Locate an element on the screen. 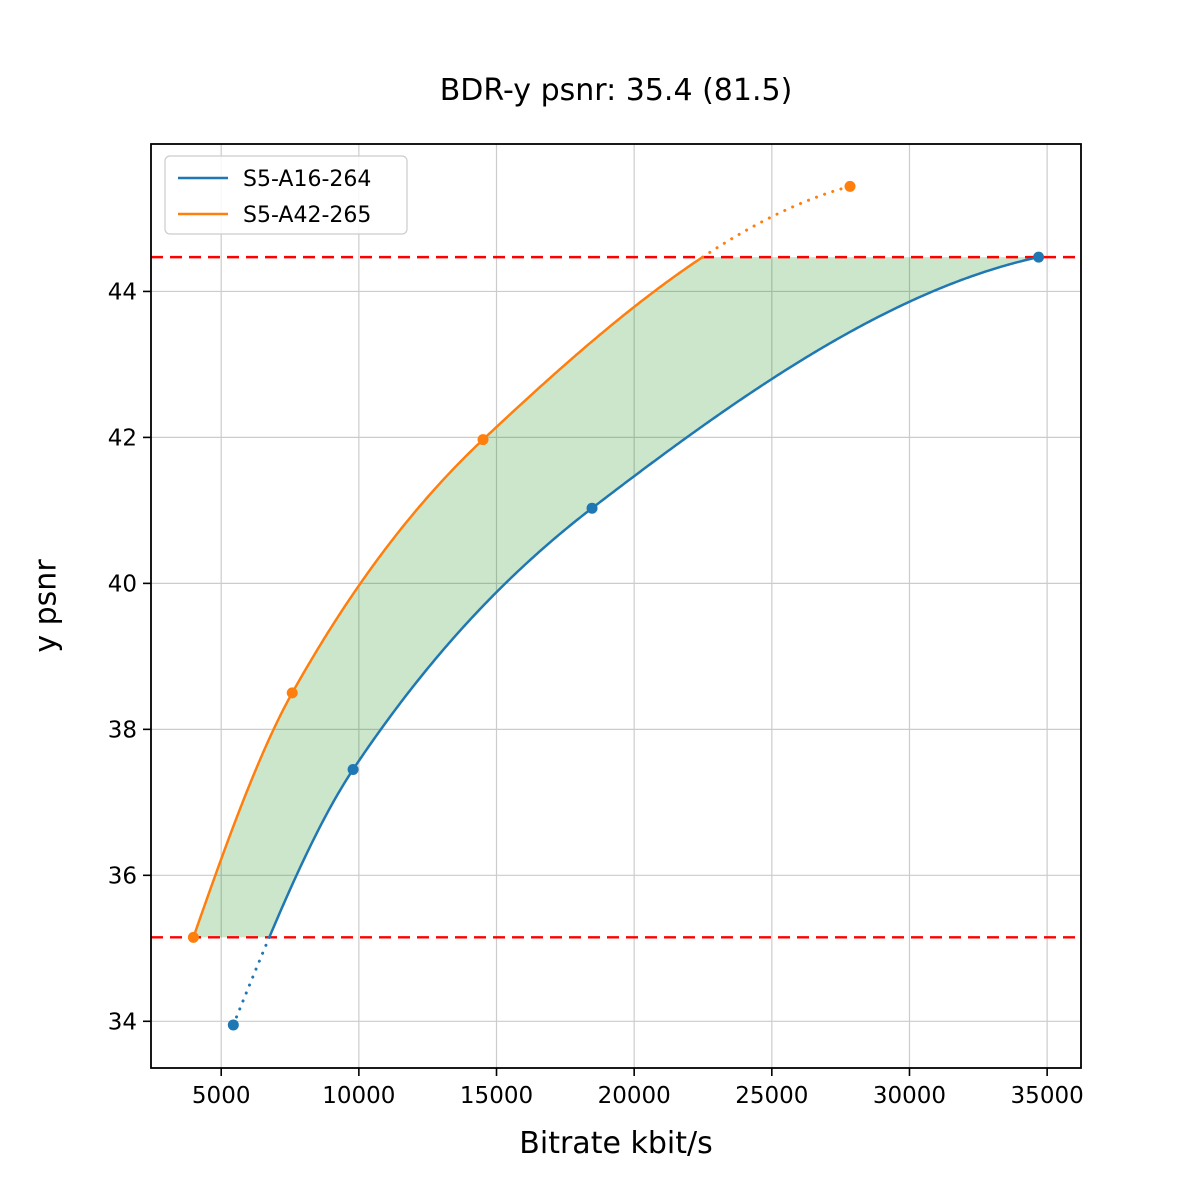  legend-label: S5-A16-264 is located at coordinates (307, 179).